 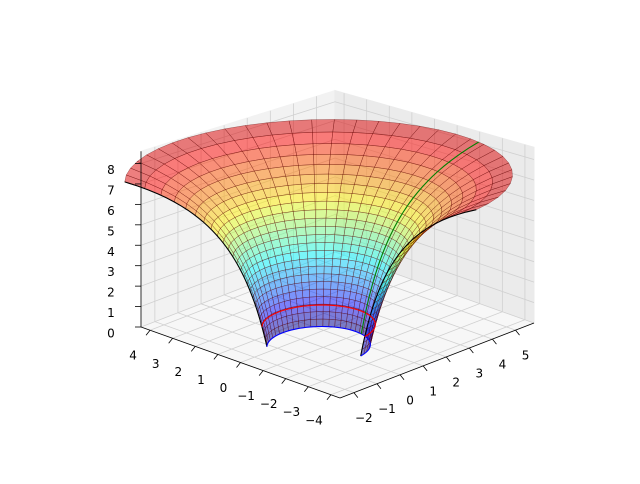 I want to click on y-tick-label: 1, so click(x=201, y=380).